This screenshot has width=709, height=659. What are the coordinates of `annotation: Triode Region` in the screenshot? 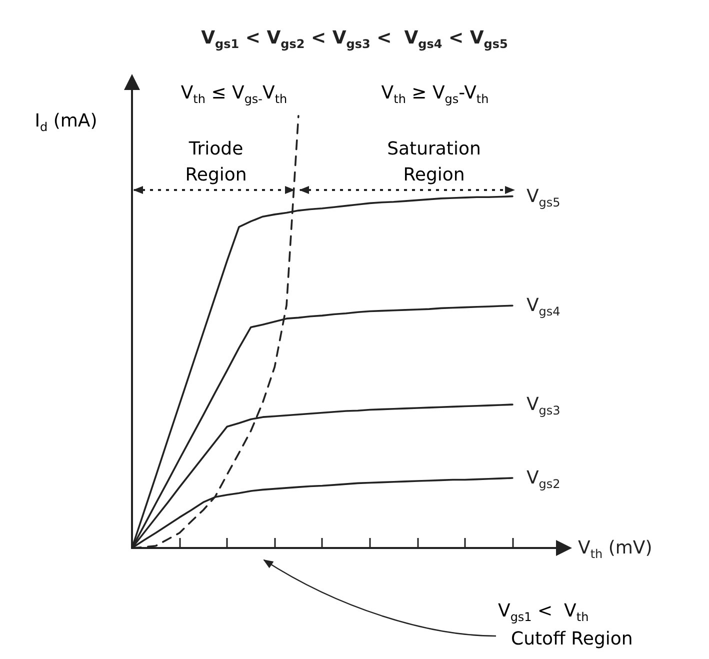 It's located at (216, 162).